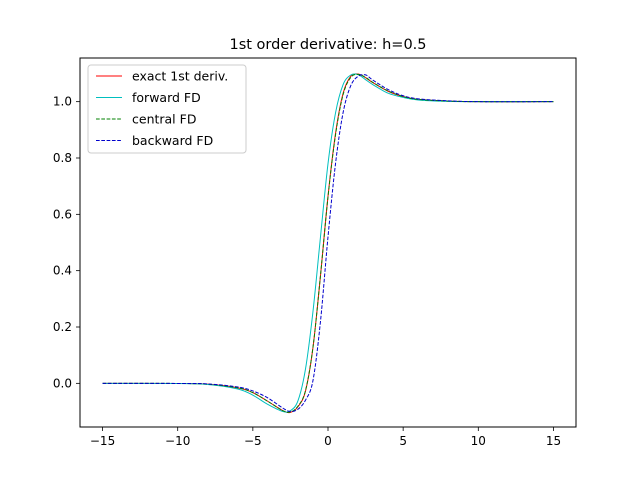 The height and width of the screenshot is (480, 640). What do you see at coordinates (62, 271) in the screenshot?
I see `y-tick-label: 0.4` at bounding box center [62, 271].